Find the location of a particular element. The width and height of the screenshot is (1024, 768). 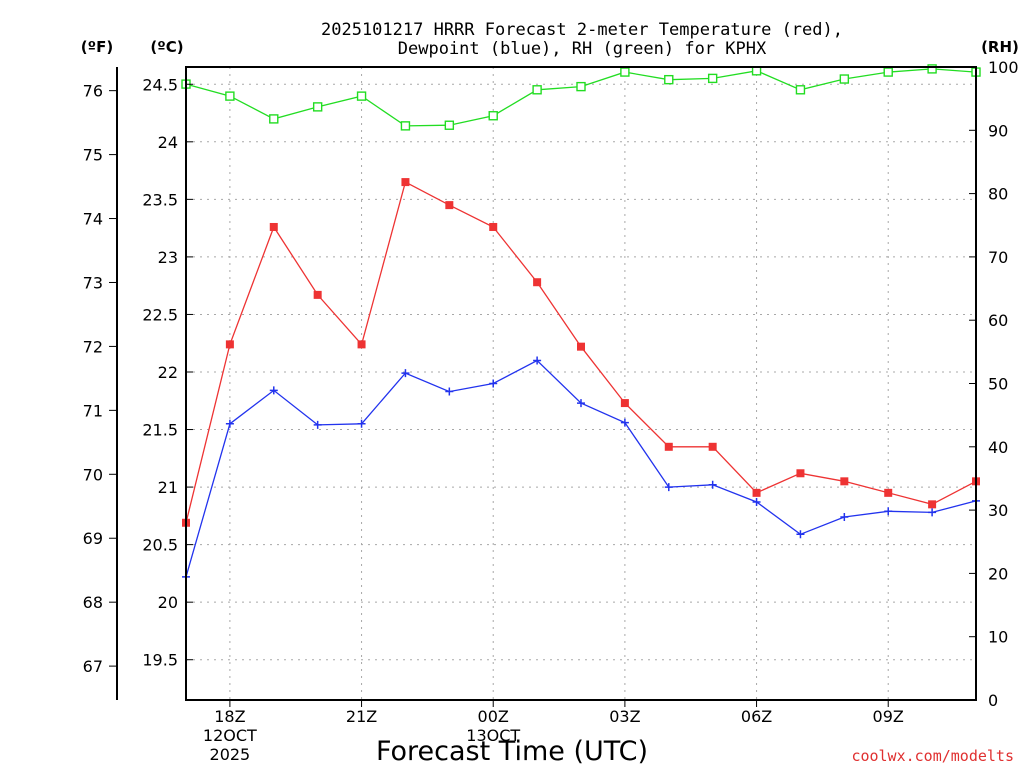

f-tick-label-3: 70 is located at coordinates (93, 474).